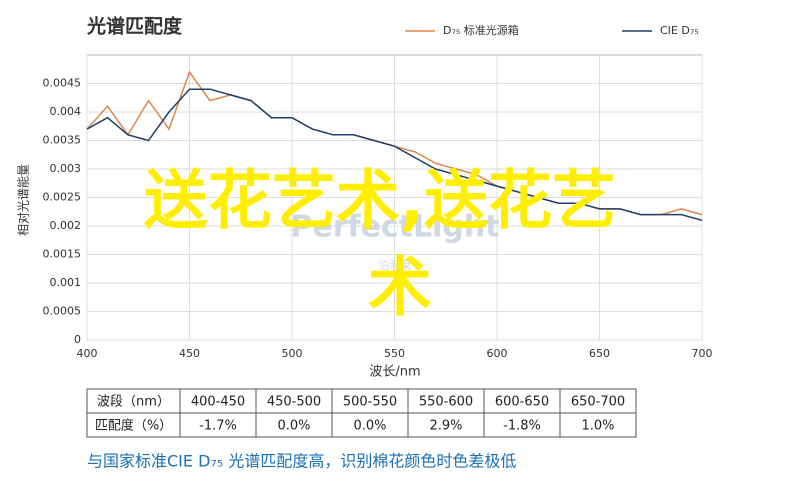 The height and width of the screenshot is (484, 800). I want to click on table-text: 450-500, so click(294, 402).